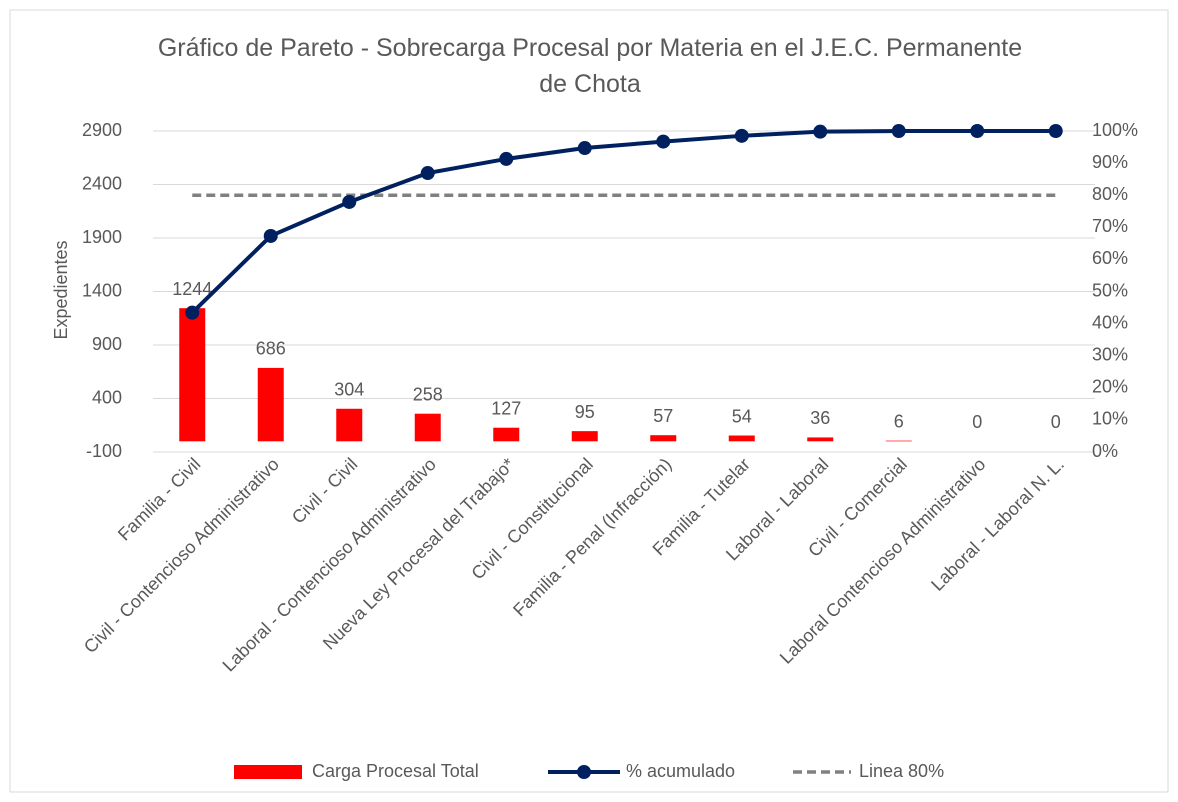 The width and height of the screenshot is (1178, 802). I want to click on data-label: 54, so click(742, 416).